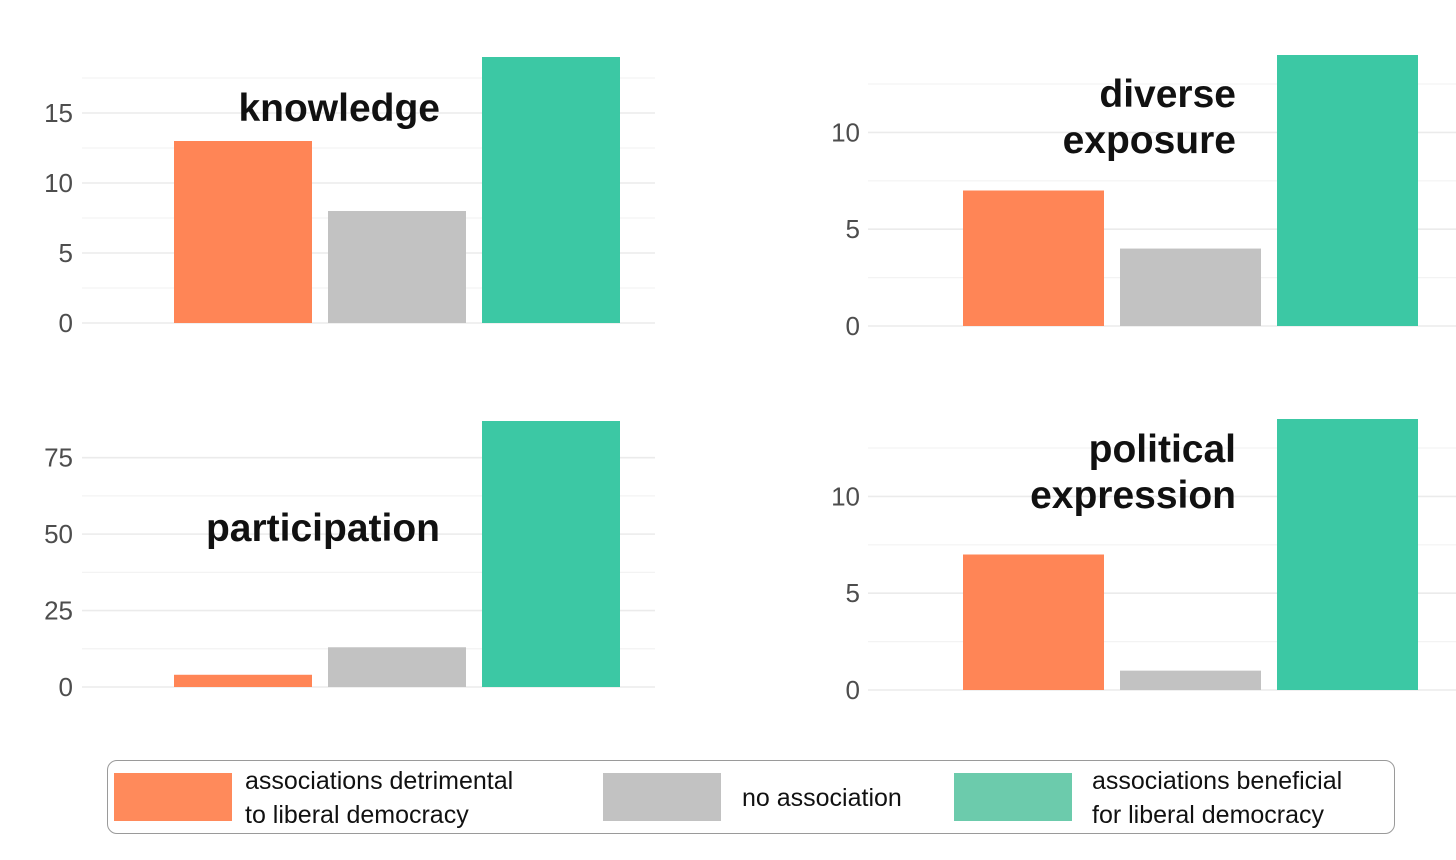  Describe the element at coordinates (349, 561) in the screenshot. I see `panel-participation: 0 25 50 75 participation` at that location.